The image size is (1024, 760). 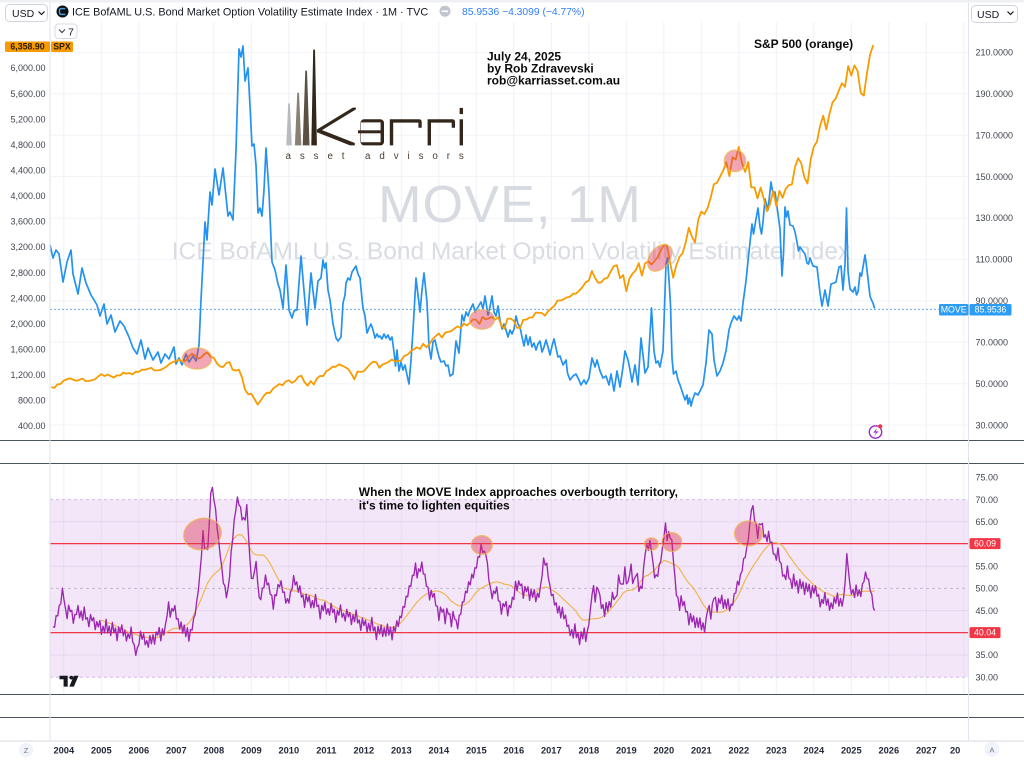 I want to click on svg-text: 90.0000, so click(x=992, y=301).